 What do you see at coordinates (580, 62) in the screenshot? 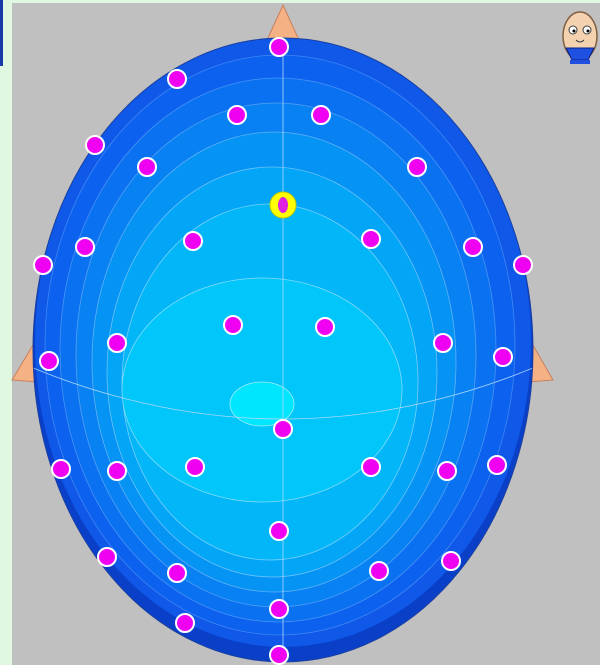
I see `egg-cup-base` at bounding box center [580, 62].